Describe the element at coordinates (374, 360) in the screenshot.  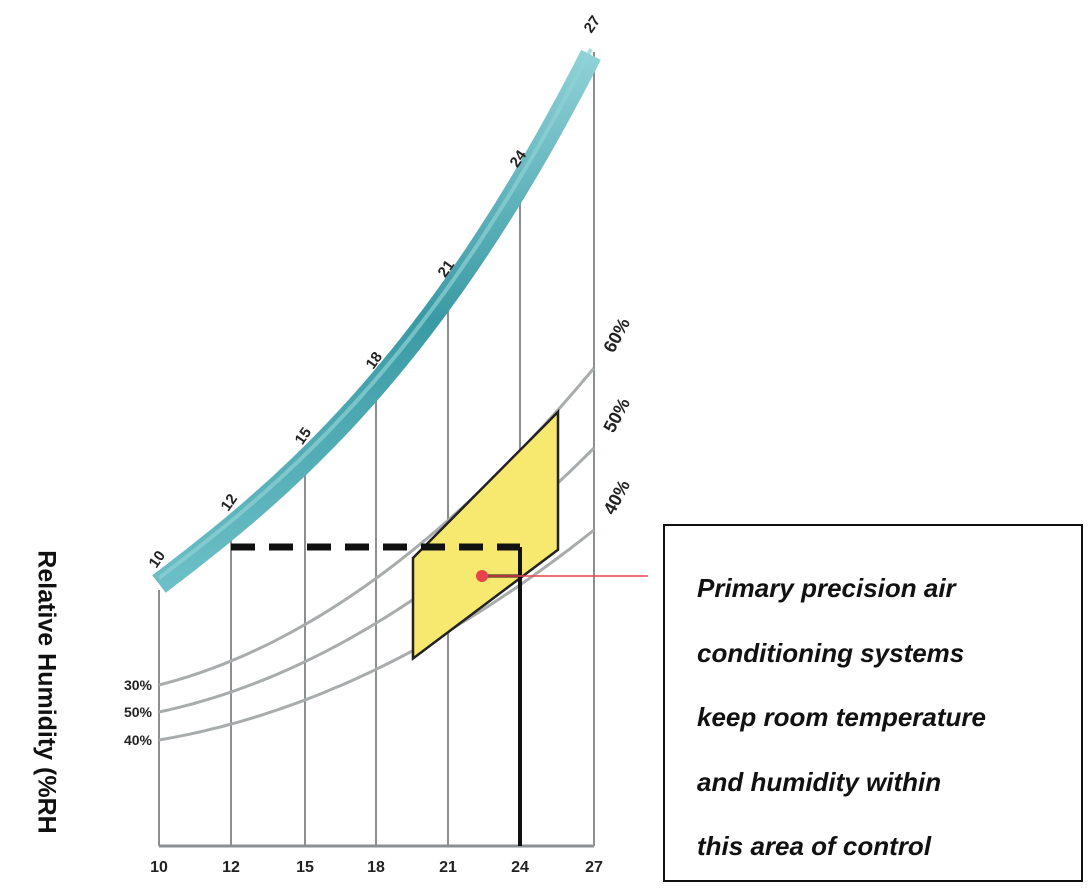
I see `saturation-label-18: 18` at that location.